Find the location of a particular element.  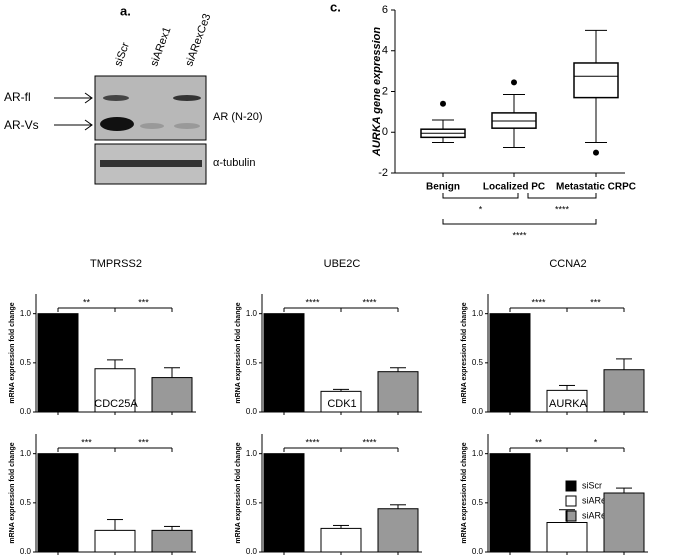

chart-title: CDK1 is located at coordinates (341, 404).